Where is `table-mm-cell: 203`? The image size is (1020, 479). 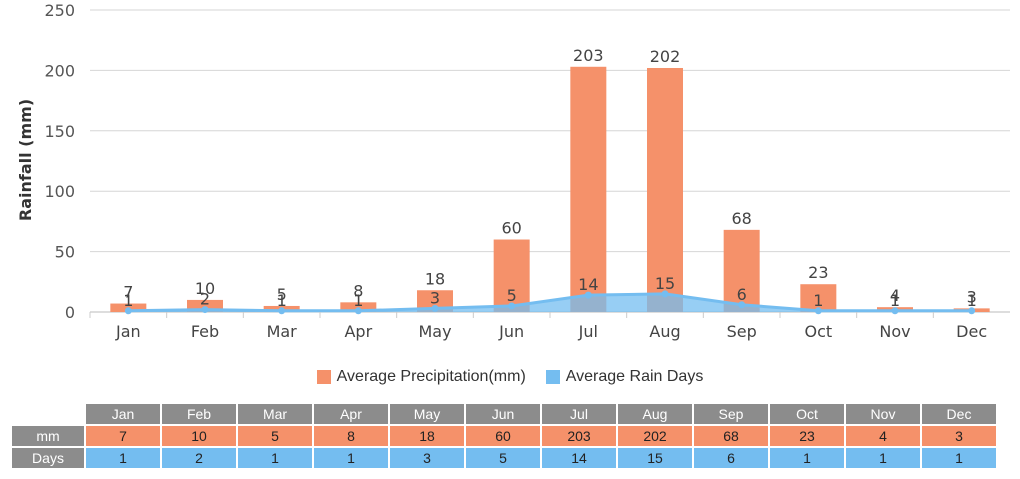
table-mm-cell: 203 is located at coordinates (579, 436).